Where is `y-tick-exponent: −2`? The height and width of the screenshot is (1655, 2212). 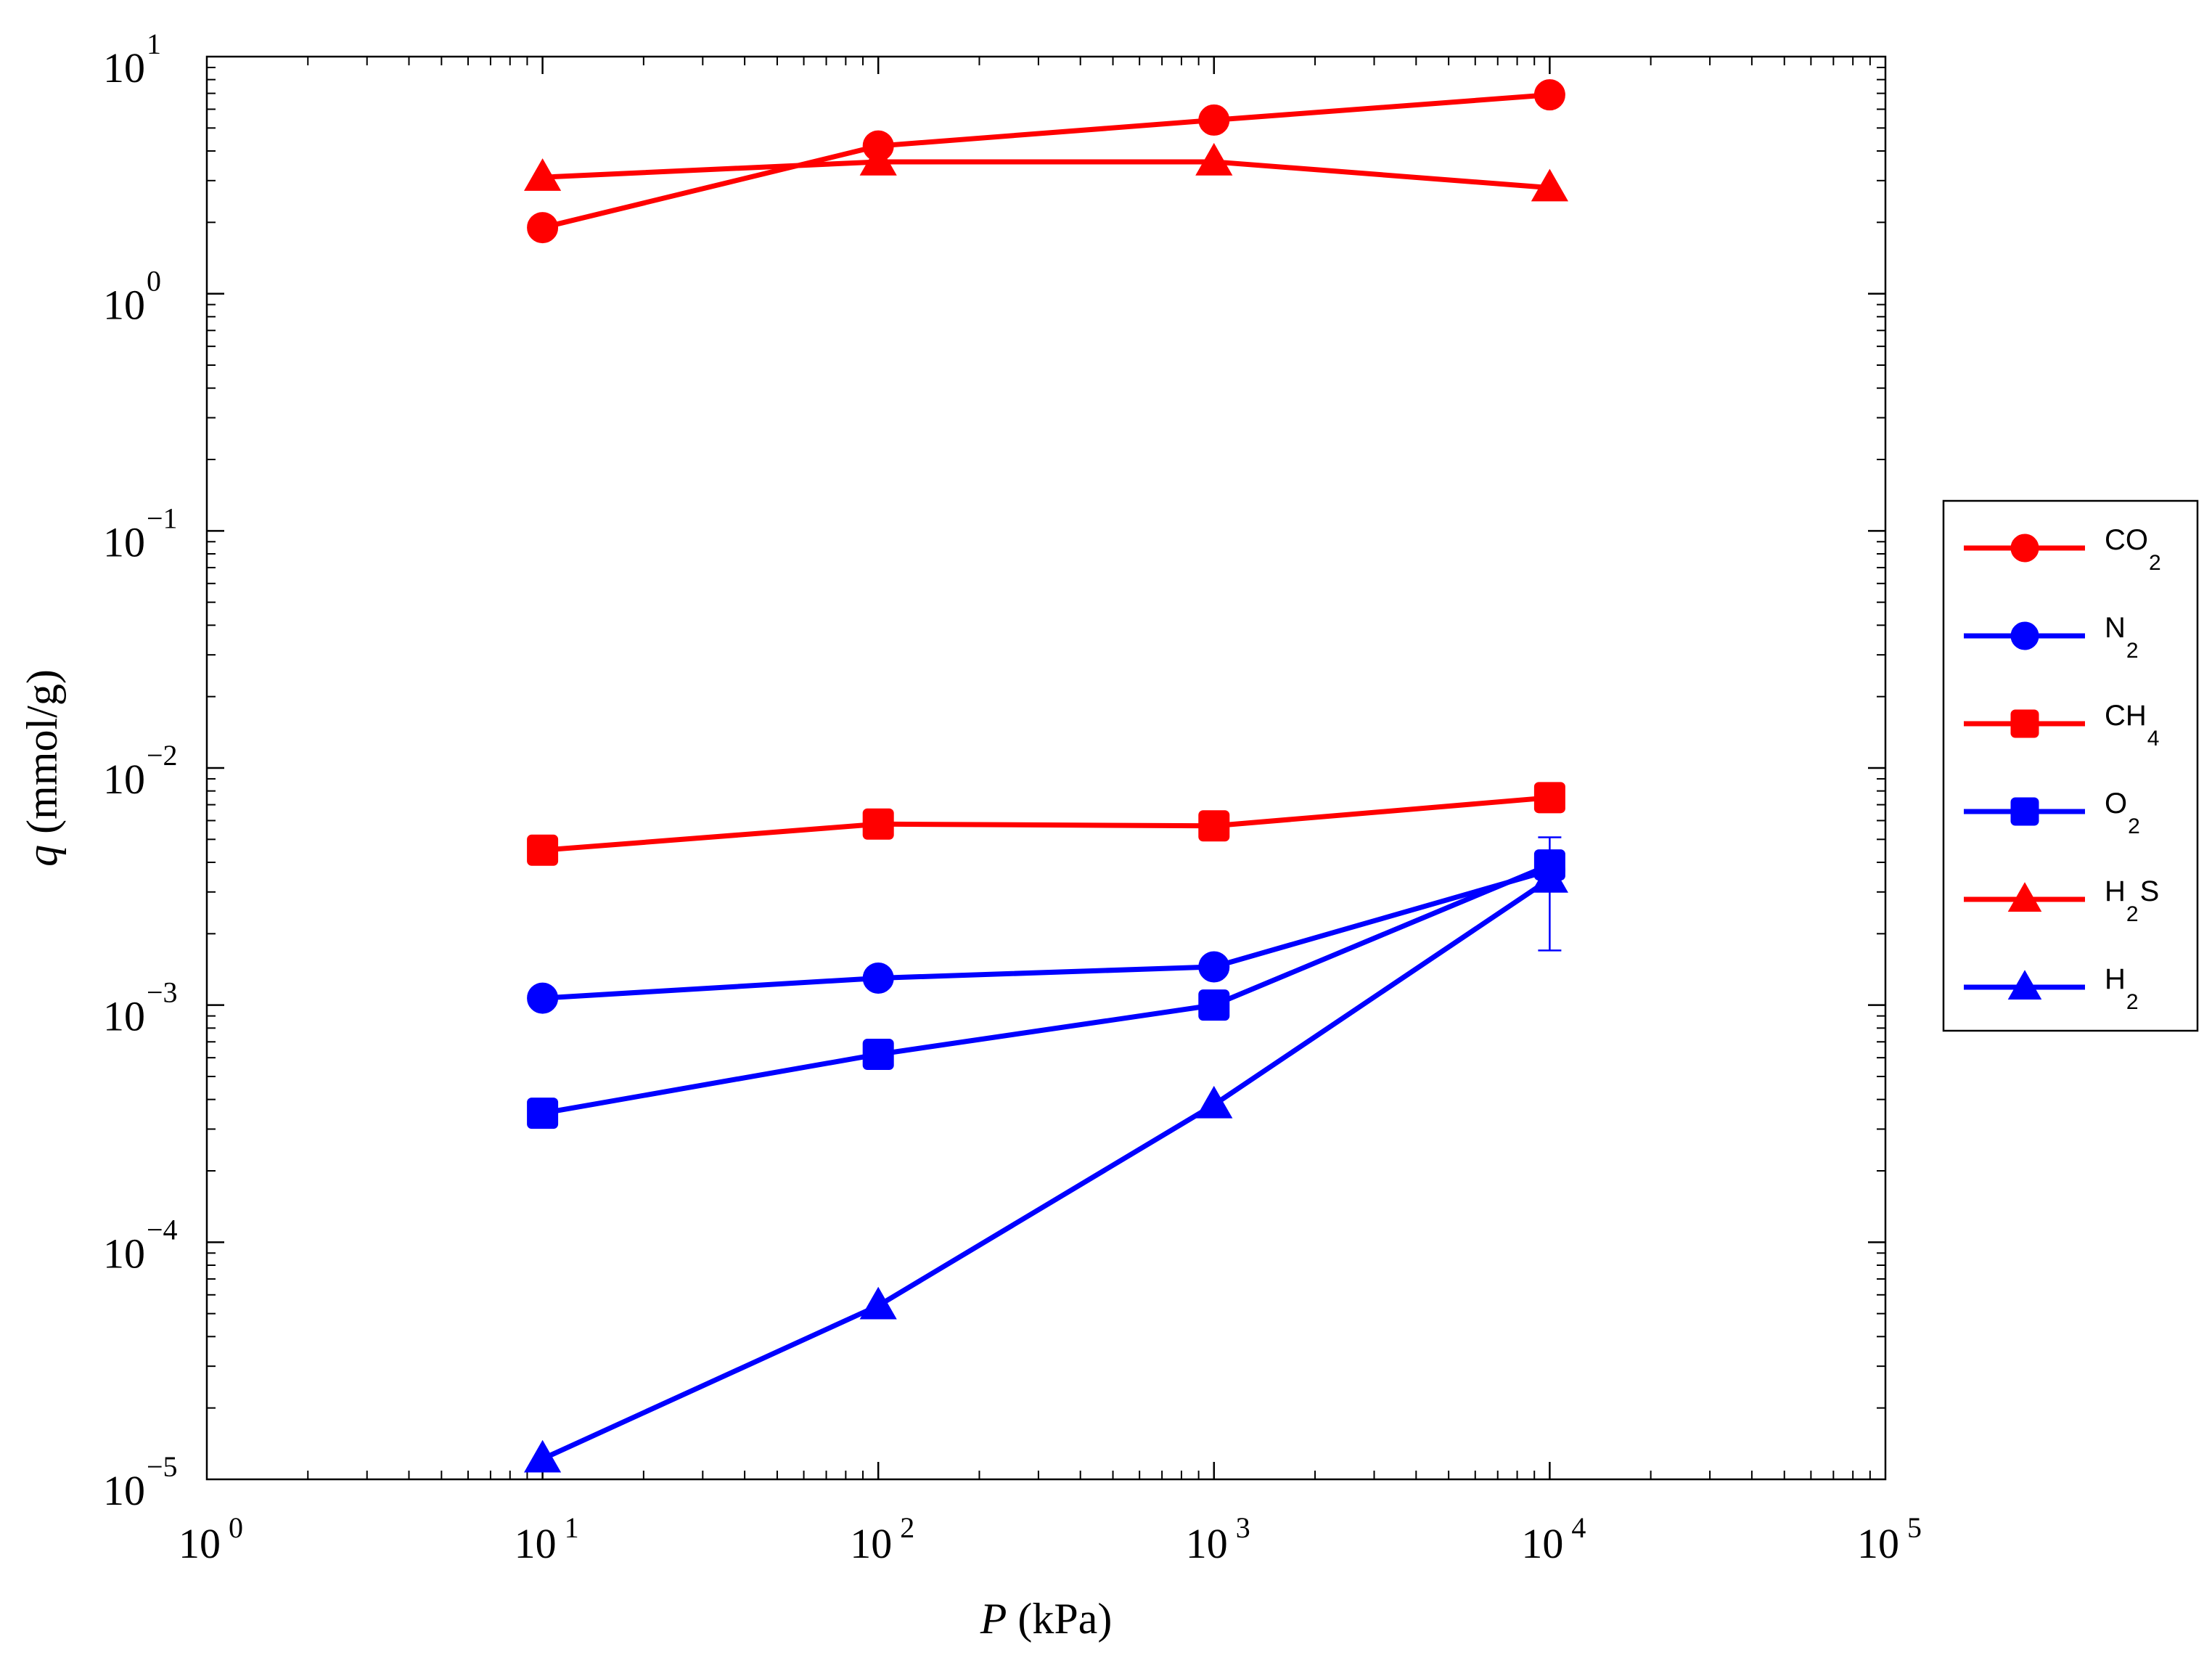
y-tick-exponent: −2 is located at coordinates (162, 756).